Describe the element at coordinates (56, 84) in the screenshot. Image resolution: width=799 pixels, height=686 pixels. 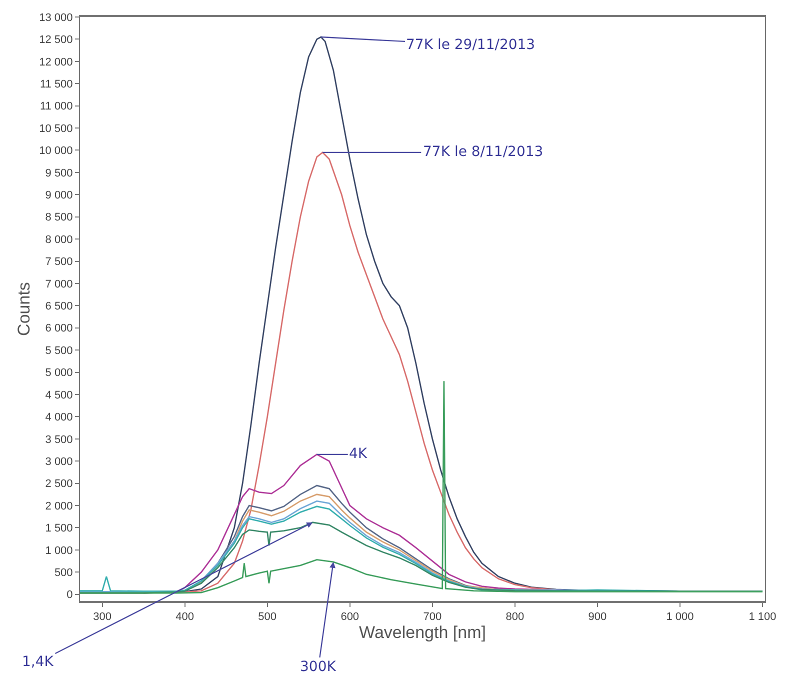
I see `y-tick-label: 11 500` at that location.